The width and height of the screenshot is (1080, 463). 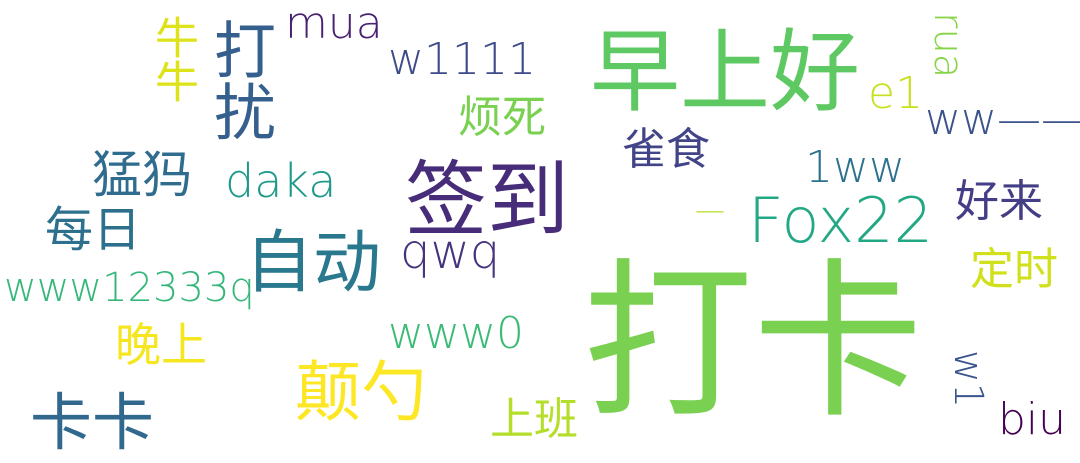 I want to click on word-fansi: 烦死, so click(x=502, y=117).